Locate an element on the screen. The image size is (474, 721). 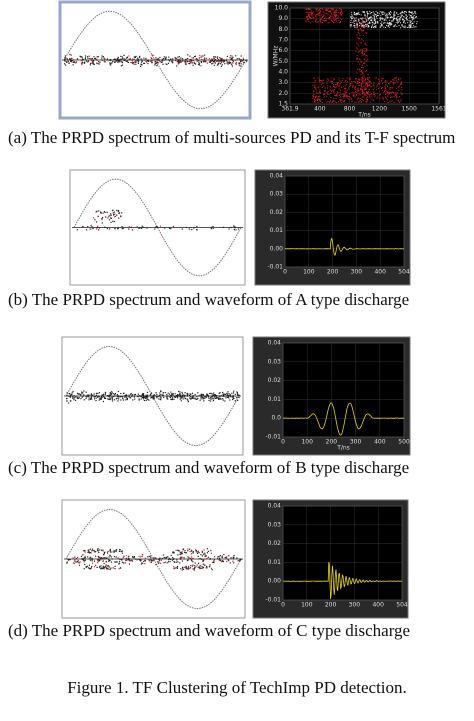
x-tick-label: 200 is located at coordinates (332, 442).